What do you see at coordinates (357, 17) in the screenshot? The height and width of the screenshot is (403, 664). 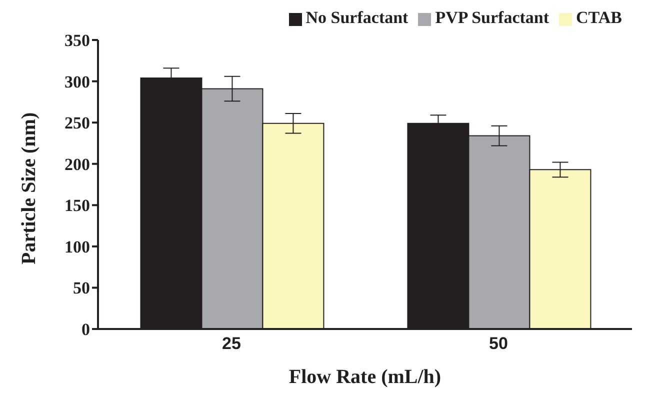 I see `legend-label: No Surfactant` at bounding box center [357, 17].